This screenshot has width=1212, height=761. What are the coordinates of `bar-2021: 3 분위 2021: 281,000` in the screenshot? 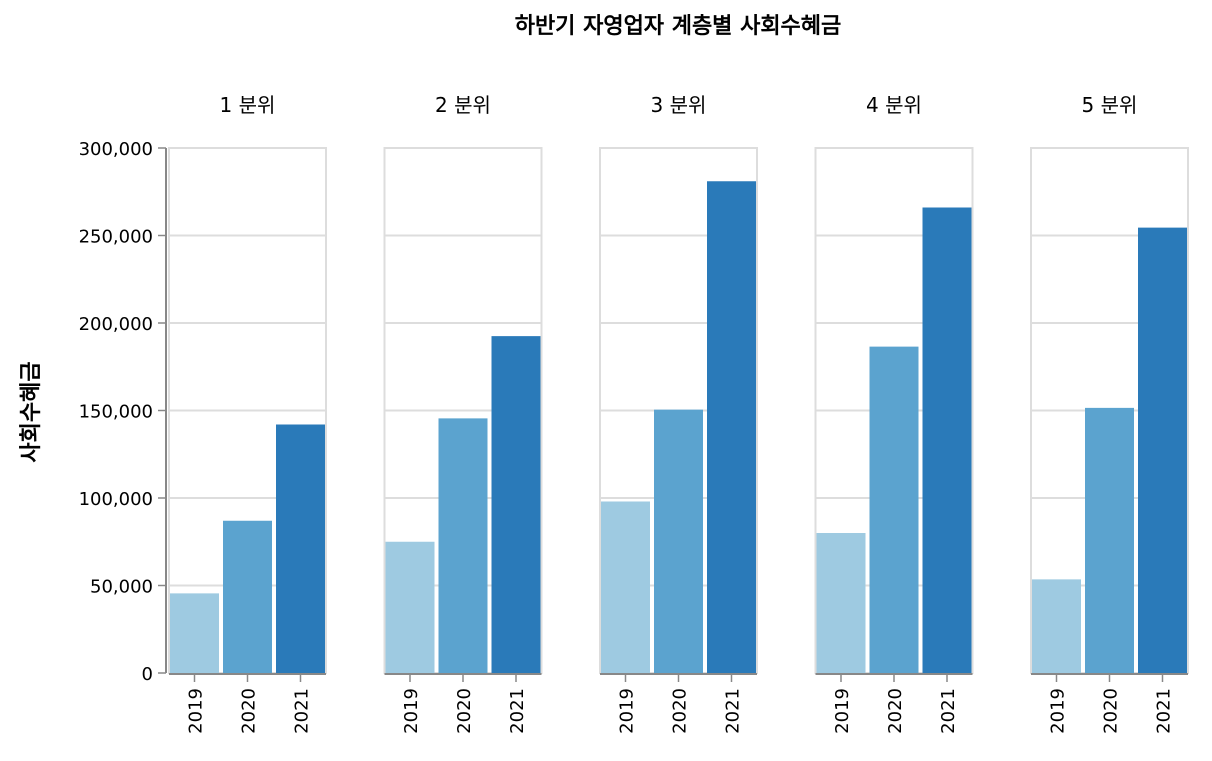 It's located at (731, 427).